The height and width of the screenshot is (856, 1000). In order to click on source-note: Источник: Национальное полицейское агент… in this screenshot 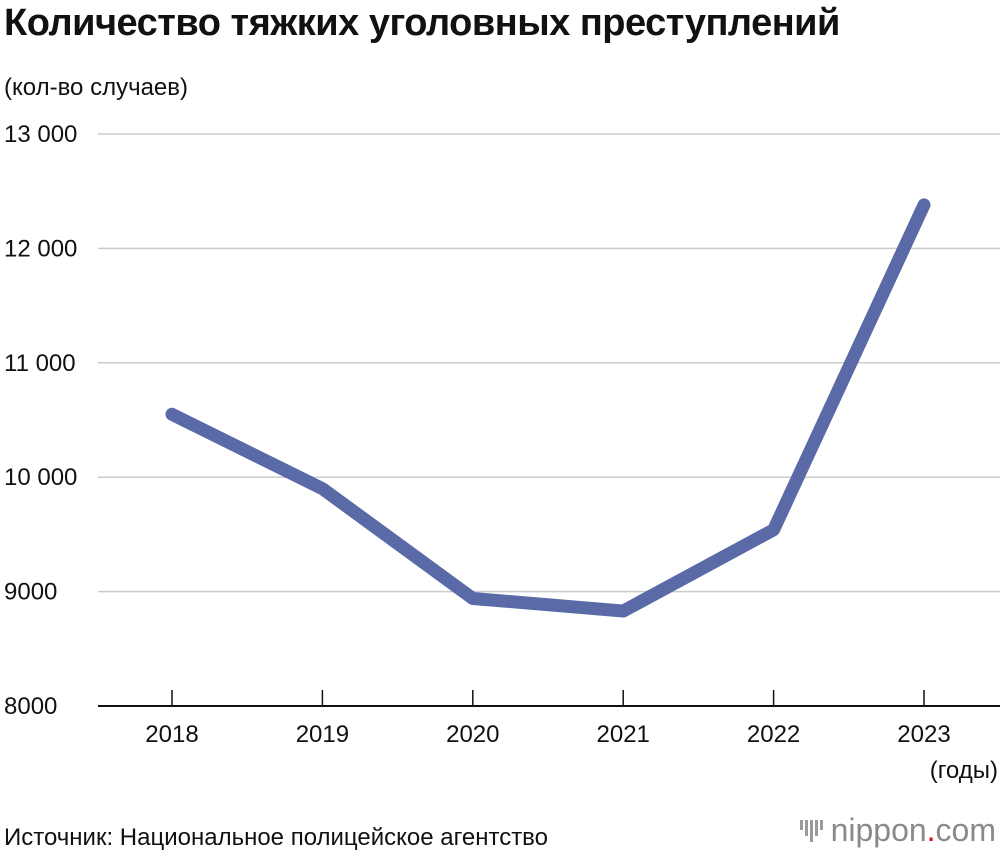, I will do `click(276, 837)`.